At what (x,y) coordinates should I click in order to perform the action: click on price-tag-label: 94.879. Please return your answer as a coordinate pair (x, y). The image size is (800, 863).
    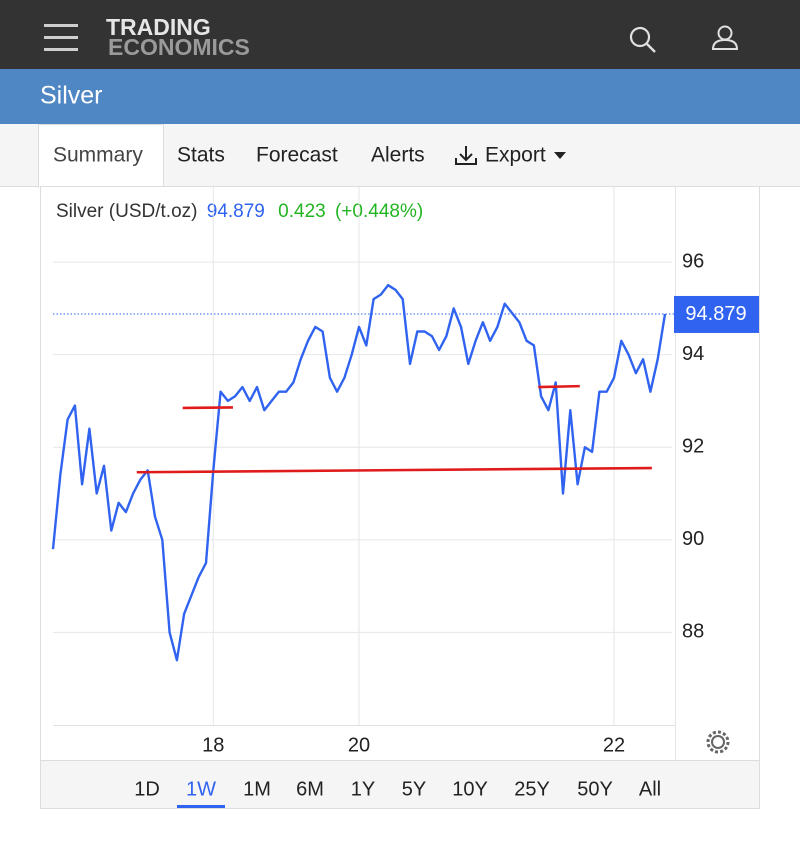
    Looking at the image, I should click on (715, 314).